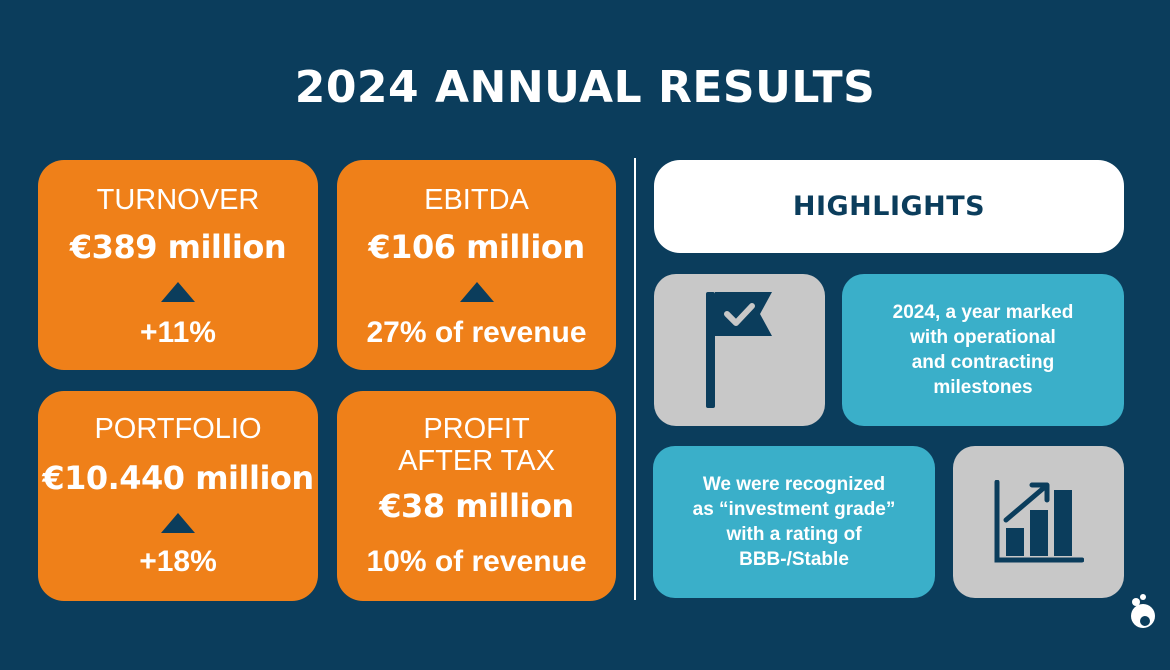 The height and width of the screenshot is (670, 1170). Describe the element at coordinates (983, 312) in the screenshot. I see `highlight-line: 2024, a year marked` at that location.